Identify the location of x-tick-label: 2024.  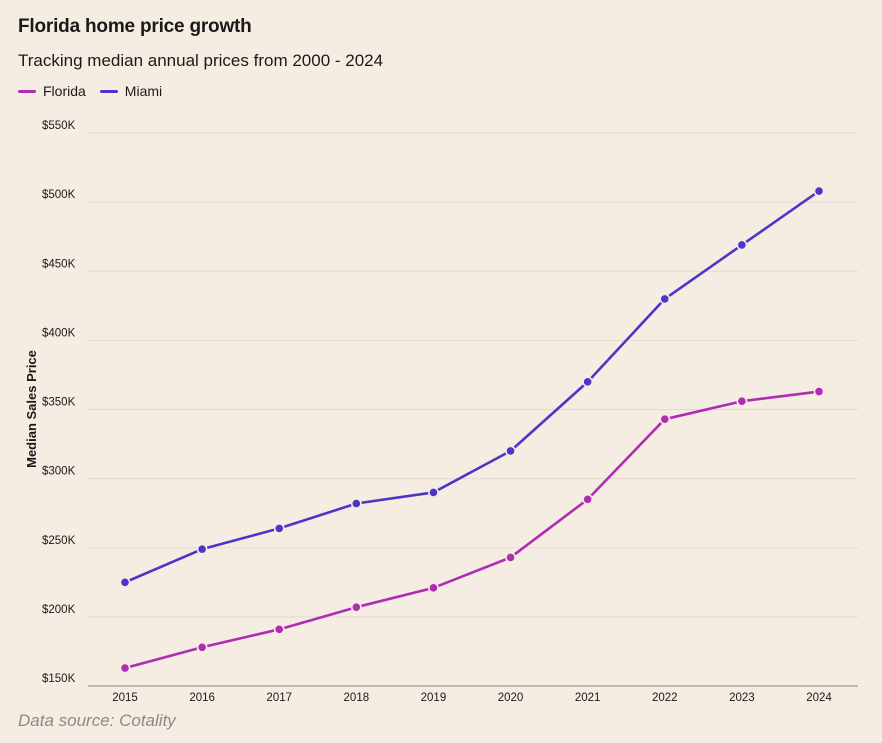
(819, 698).